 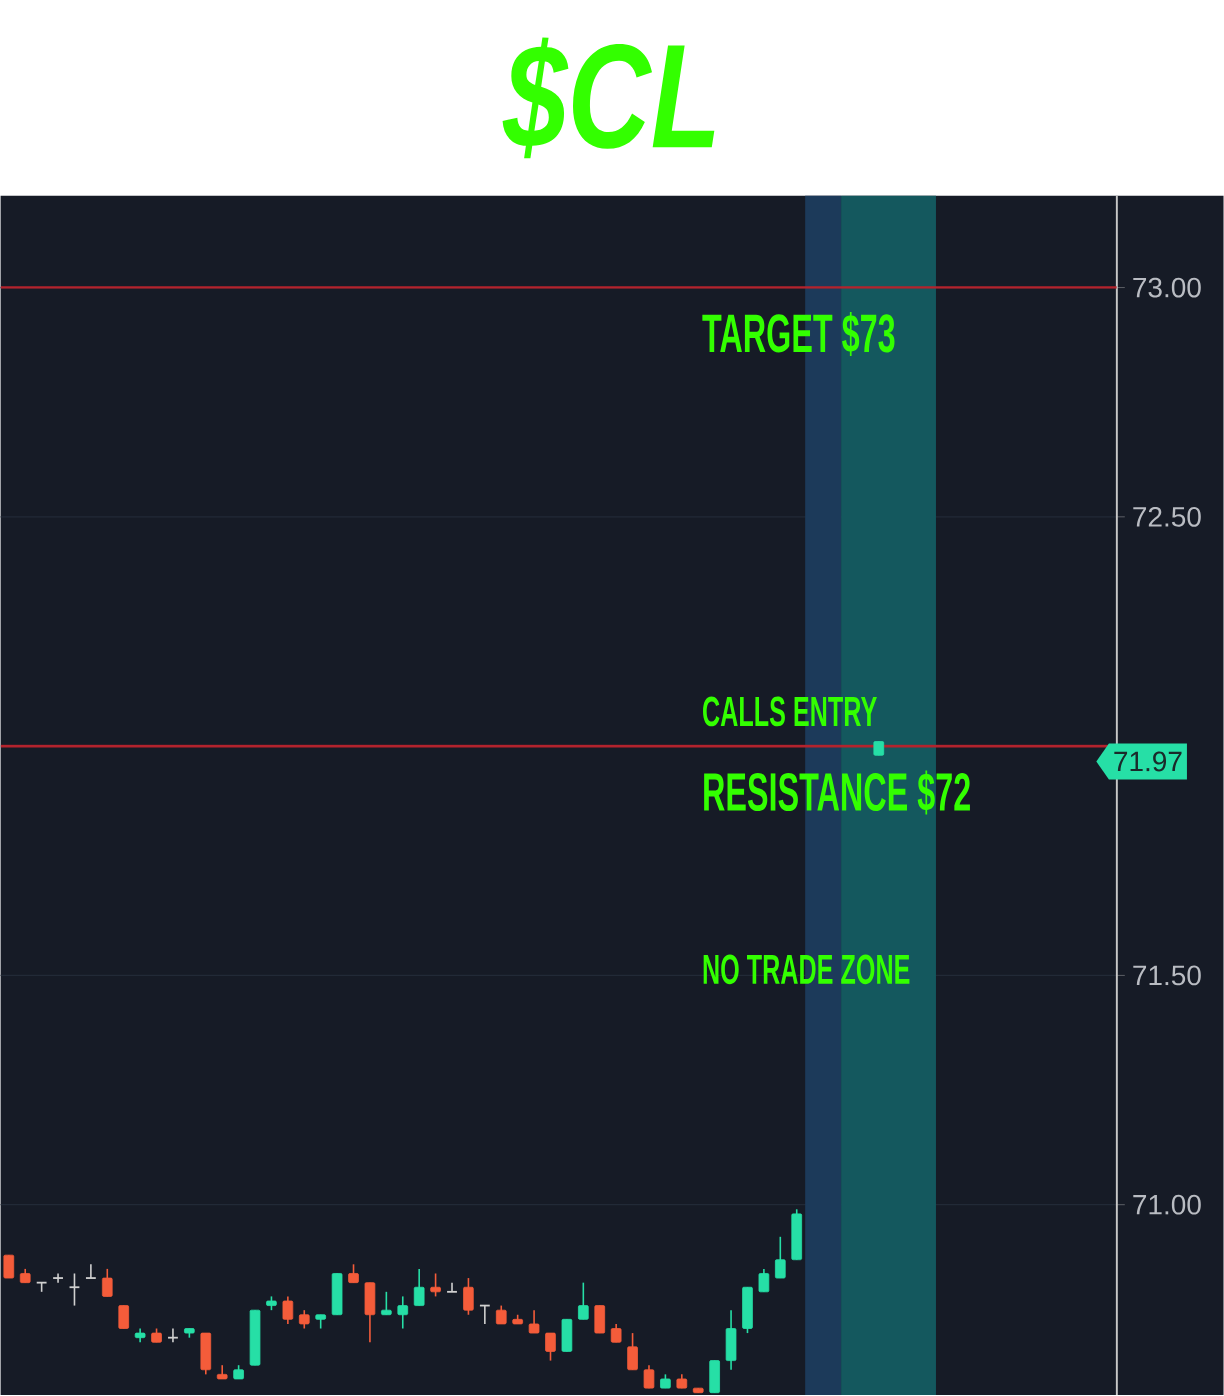 What do you see at coordinates (608, 98) in the screenshot?
I see `chart-title: $CL` at bounding box center [608, 98].